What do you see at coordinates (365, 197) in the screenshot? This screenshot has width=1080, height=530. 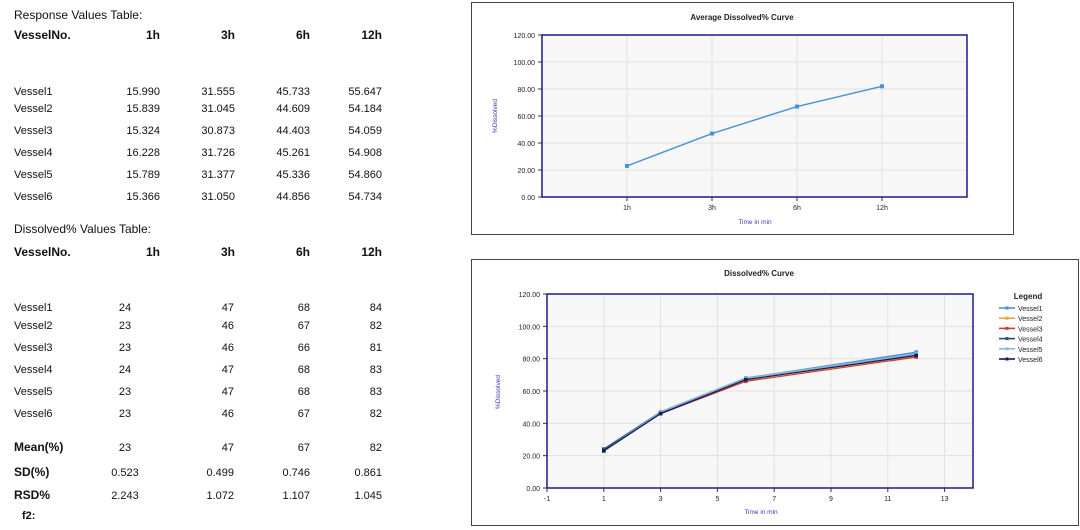 I see `table-cell: 54.734` at bounding box center [365, 197].